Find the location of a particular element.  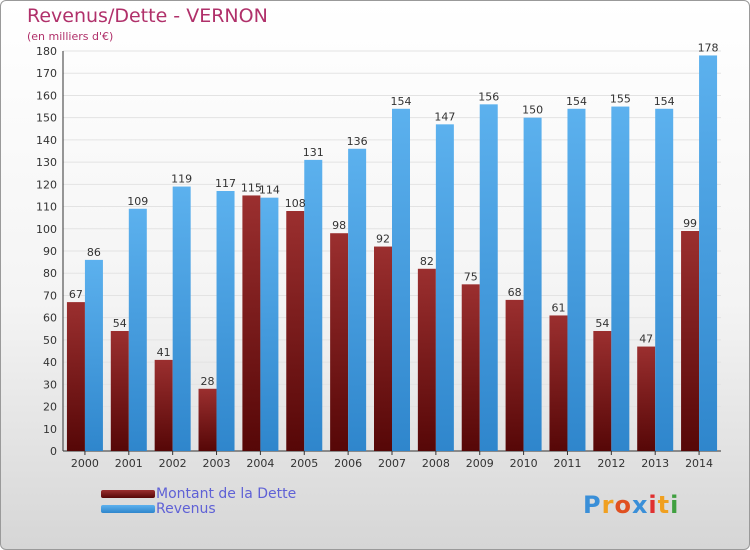

x-tick-label: 2007 is located at coordinates (392, 463).